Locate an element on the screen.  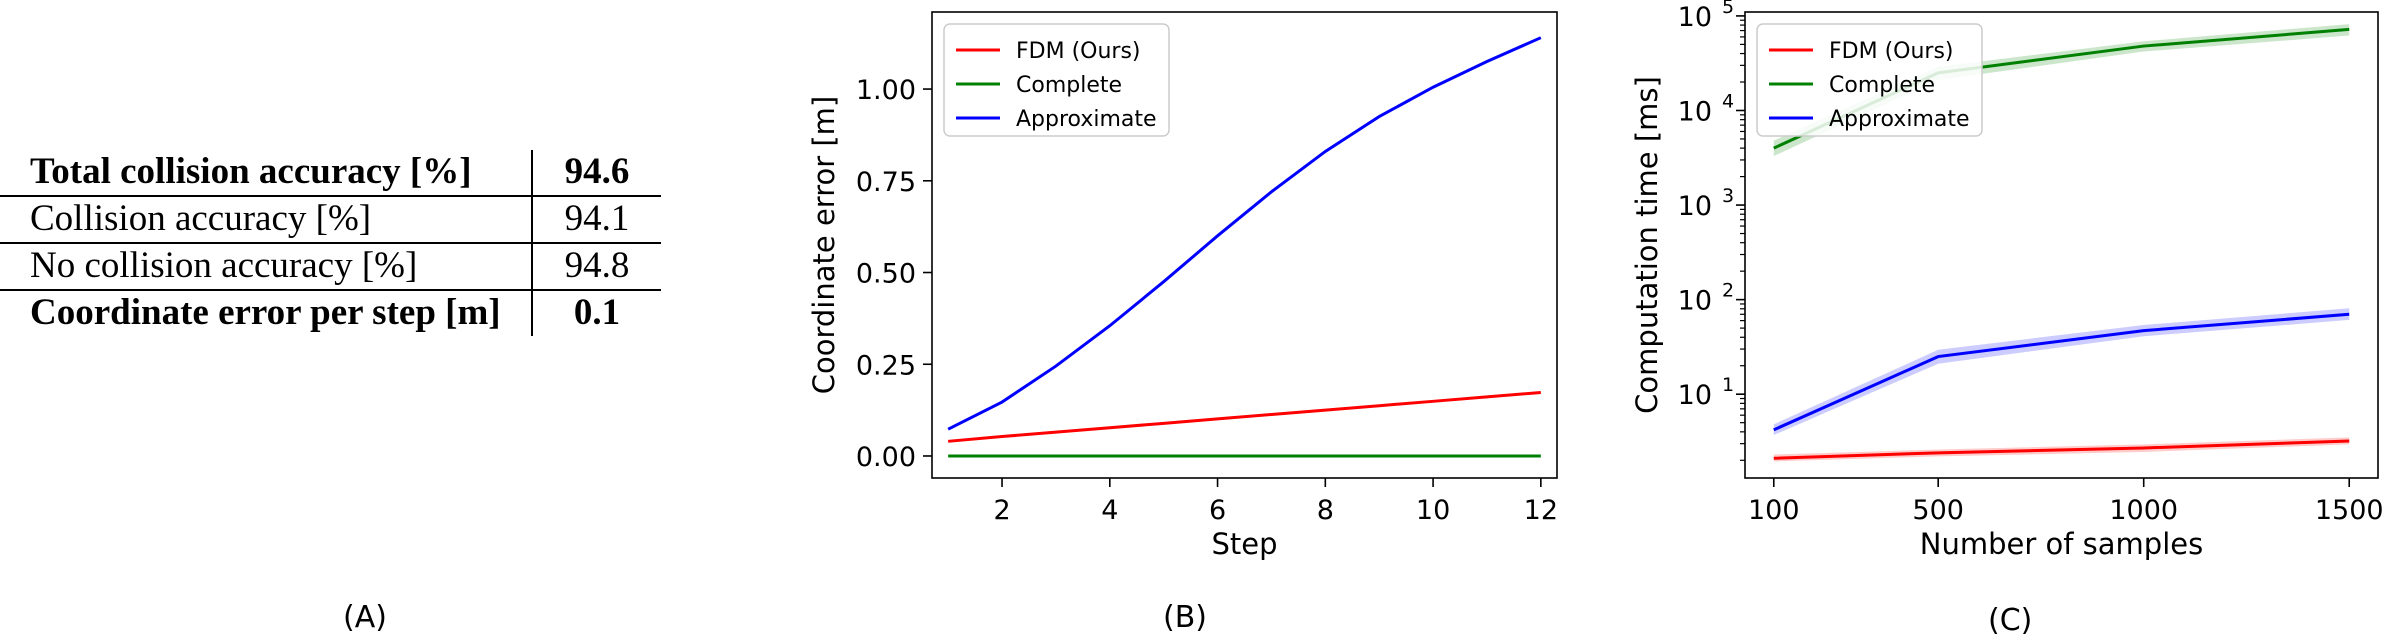
table-row: Collision accuracy [%] 94.1 is located at coordinates (331, 220).